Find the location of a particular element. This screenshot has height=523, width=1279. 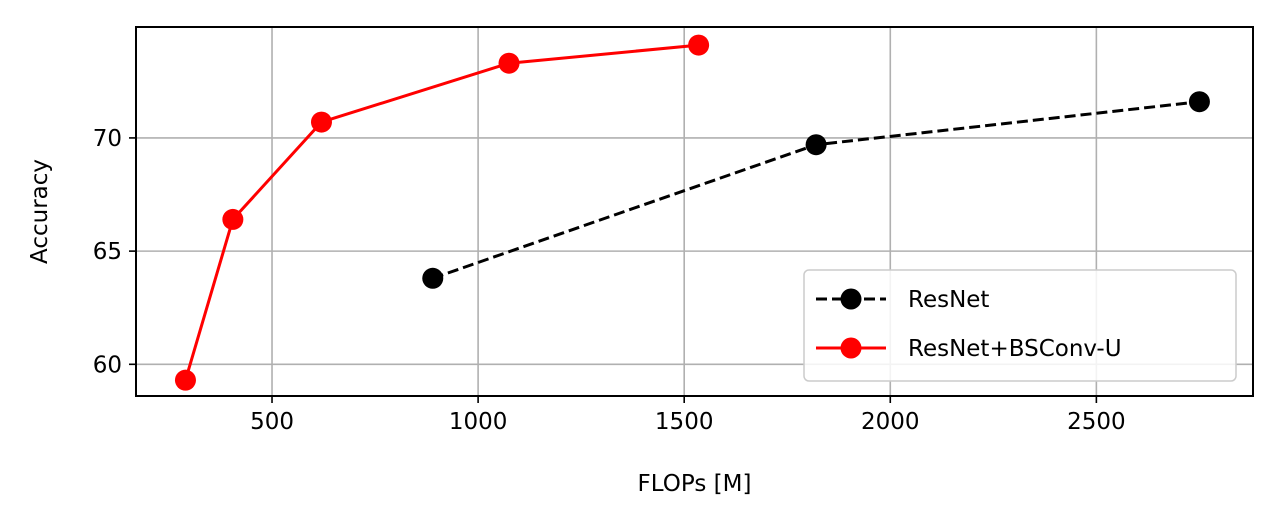

legend-label: ResNet+BSConv-U is located at coordinates (1015, 349).